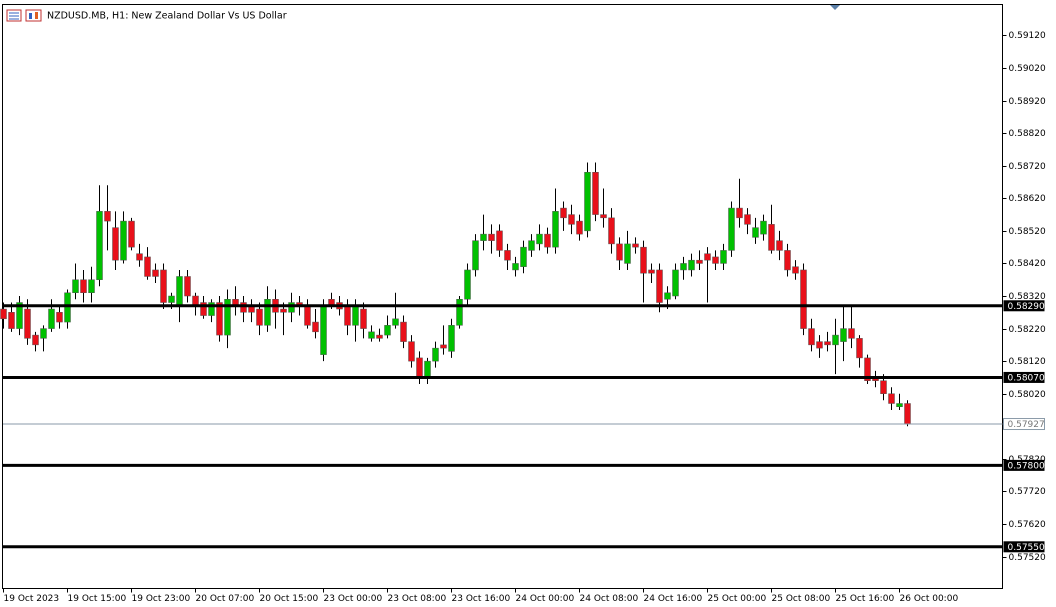 The height and width of the screenshot is (607, 1056). I want to click on level-label: 0.57800, so click(1026, 466).